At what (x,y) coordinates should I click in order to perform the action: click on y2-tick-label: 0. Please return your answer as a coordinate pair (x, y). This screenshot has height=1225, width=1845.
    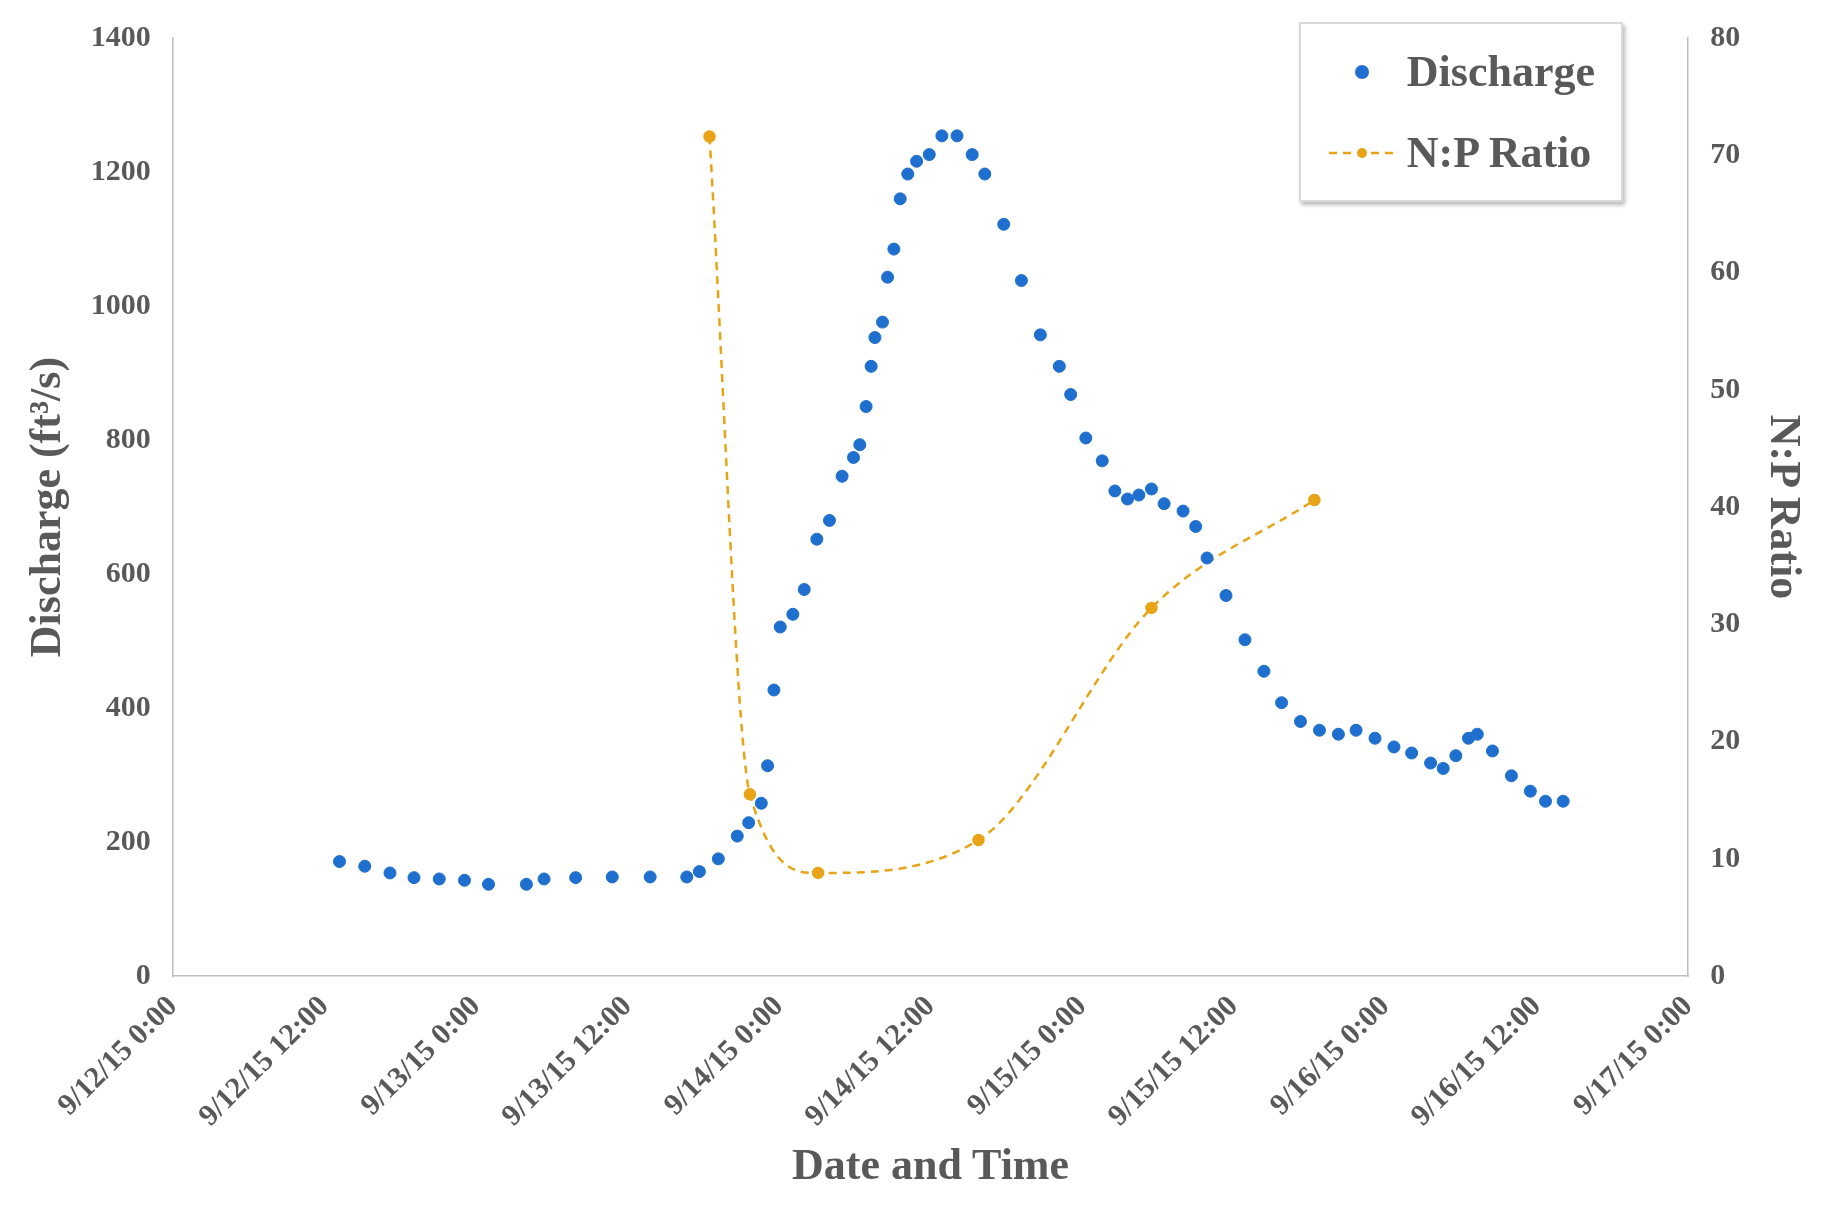
    Looking at the image, I should click on (1718, 973).